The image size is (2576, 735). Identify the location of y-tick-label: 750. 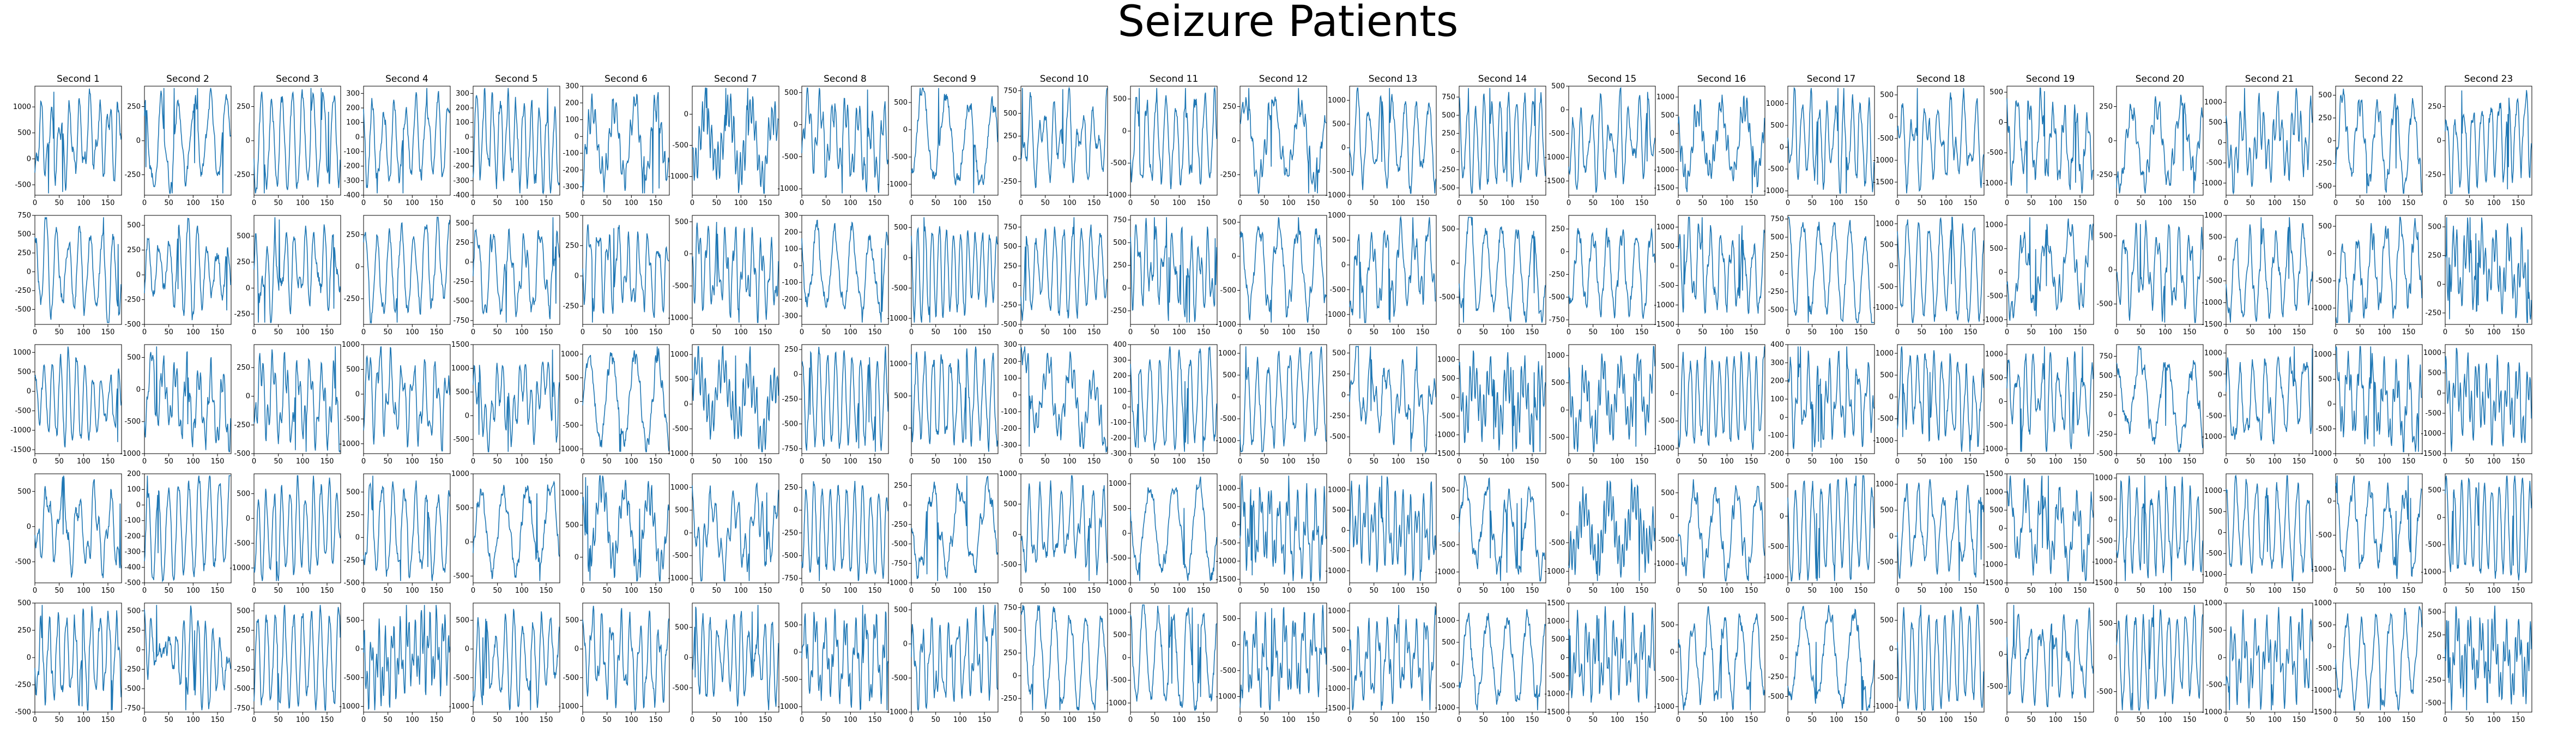
(1010, 91).